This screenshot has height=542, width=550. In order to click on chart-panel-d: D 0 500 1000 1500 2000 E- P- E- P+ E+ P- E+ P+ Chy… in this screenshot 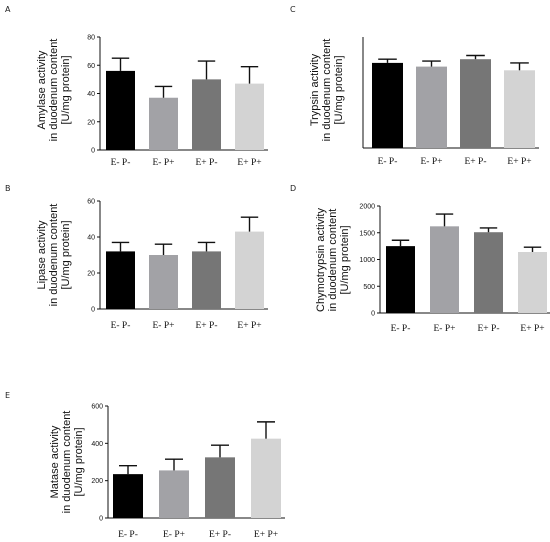, I will do `click(420, 259)`.